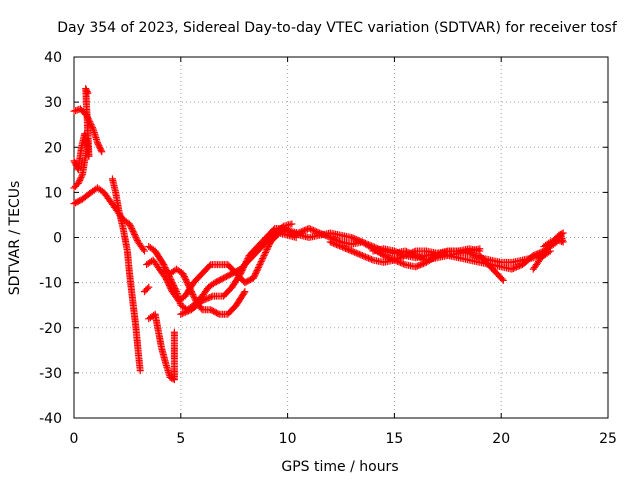 This screenshot has height=480, width=640. Describe the element at coordinates (501, 439) in the screenshot. I see `x-tick-label: 20` at that location.